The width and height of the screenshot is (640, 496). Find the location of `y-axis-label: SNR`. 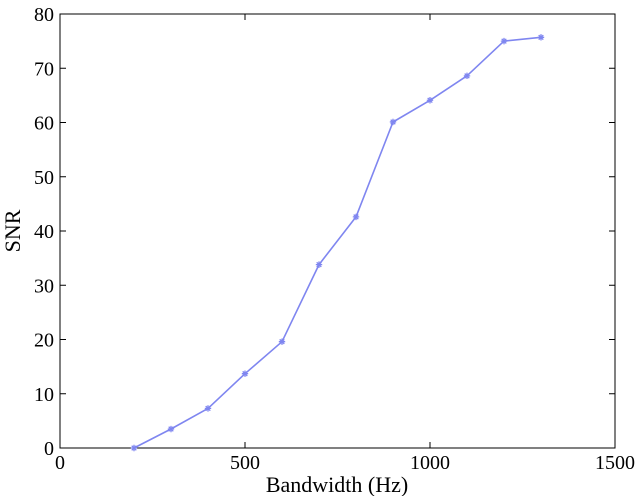

y-axis-label: SNR is located at coordinates (12, 230).